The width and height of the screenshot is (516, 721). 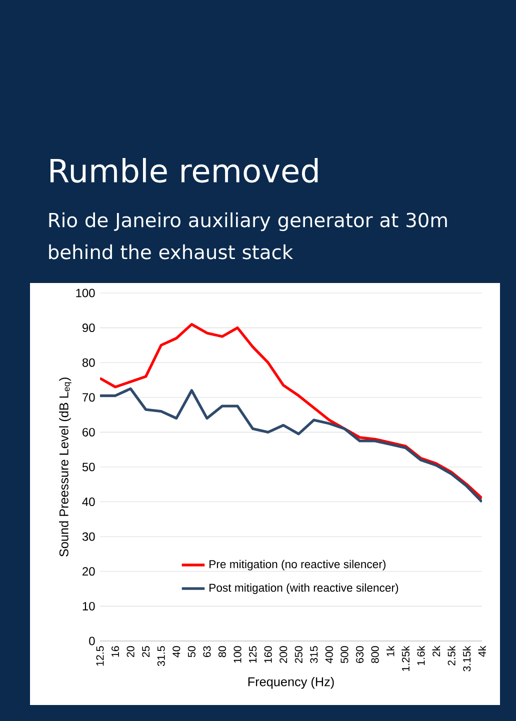 I want to click on x-tick-label: 1.6k, so click(x=420, y=656).